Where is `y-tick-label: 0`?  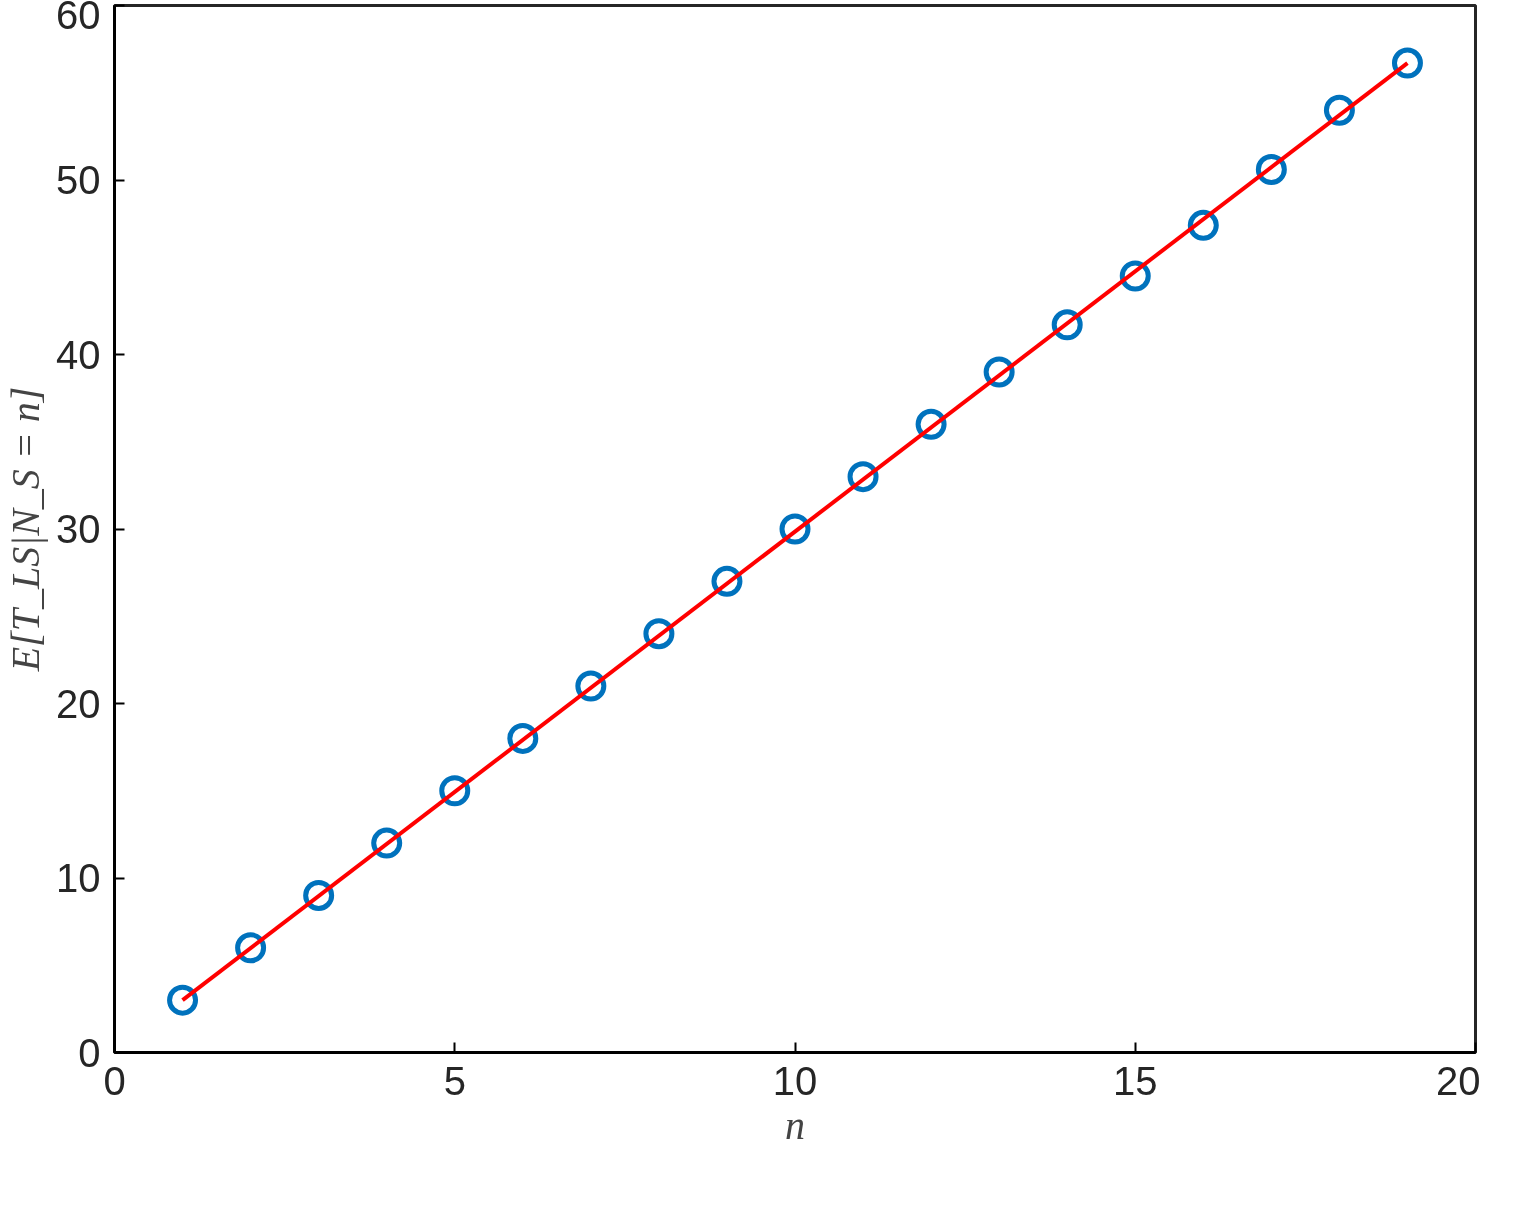
y-tick-label: 0 is located at coordinates (89, 1052).